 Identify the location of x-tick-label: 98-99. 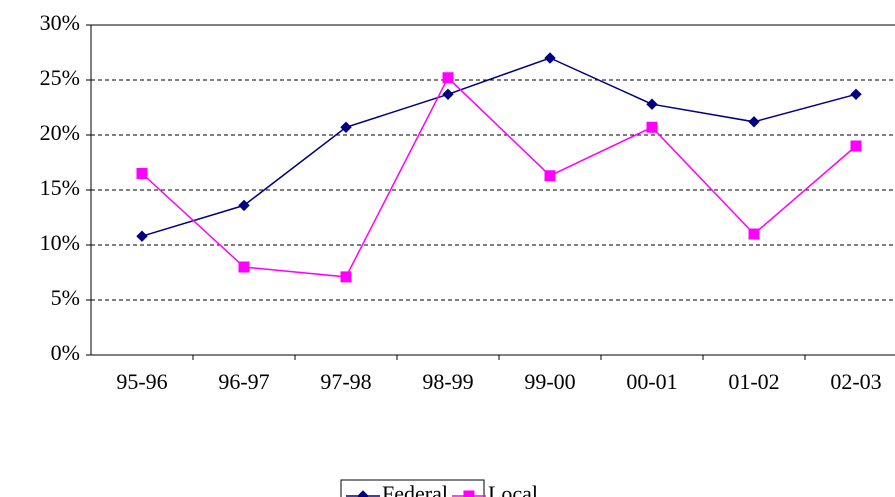
(447, 381).